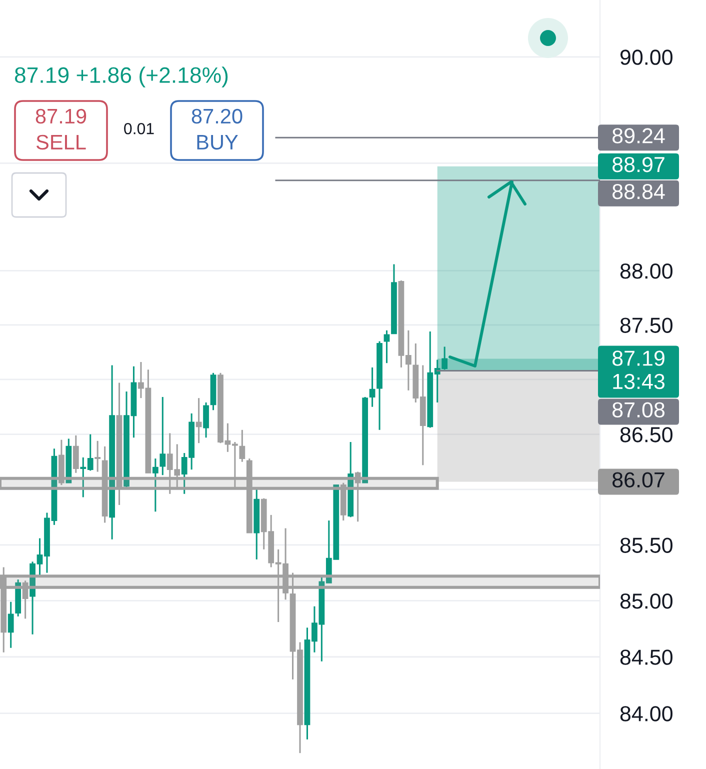  What do you see at coordinates (61, 116) in the screenshot?
I see `annotation: 87.19` at bounding box center [61, 116].